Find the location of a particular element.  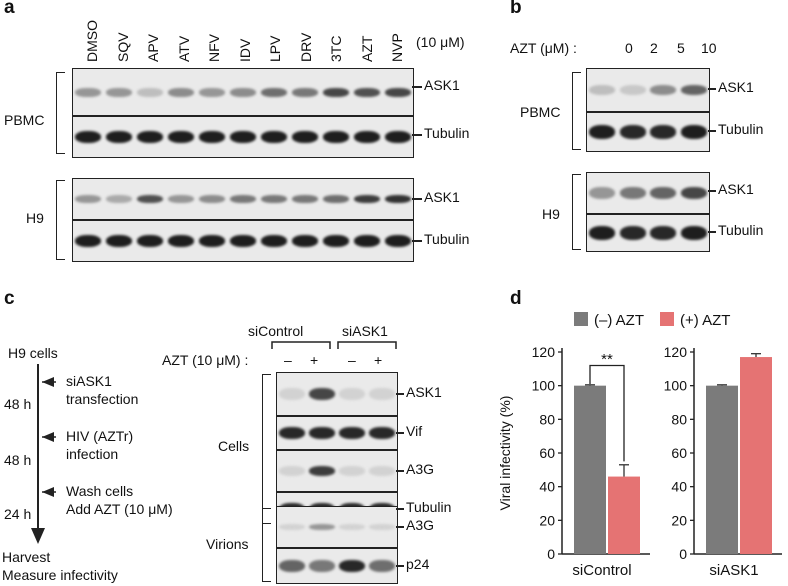

blot-b-h9-tubulin is located at coordinates (648, 233).